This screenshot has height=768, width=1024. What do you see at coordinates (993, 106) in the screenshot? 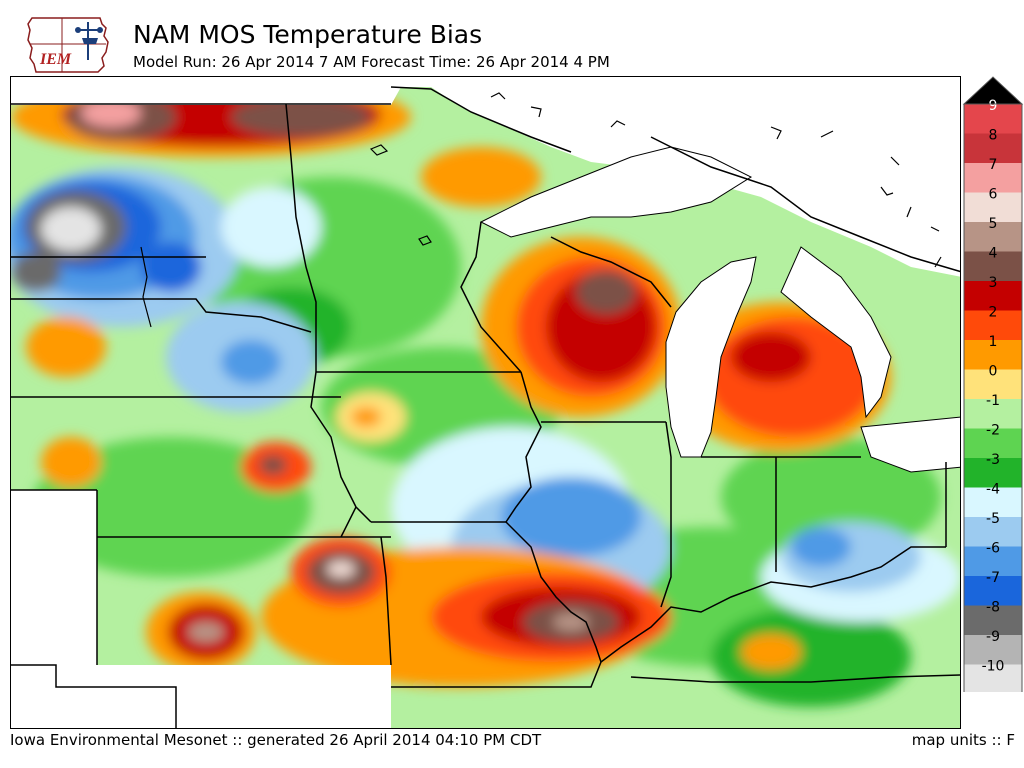
I see `colorbar-label: 9` at bounding box center [993, 106].